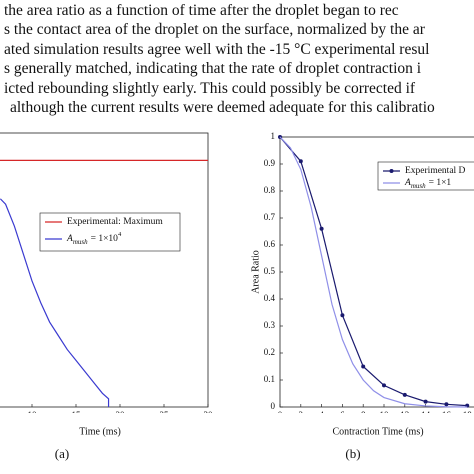  I want to click on legend-label-part: = 1×1, so click(440, 183).